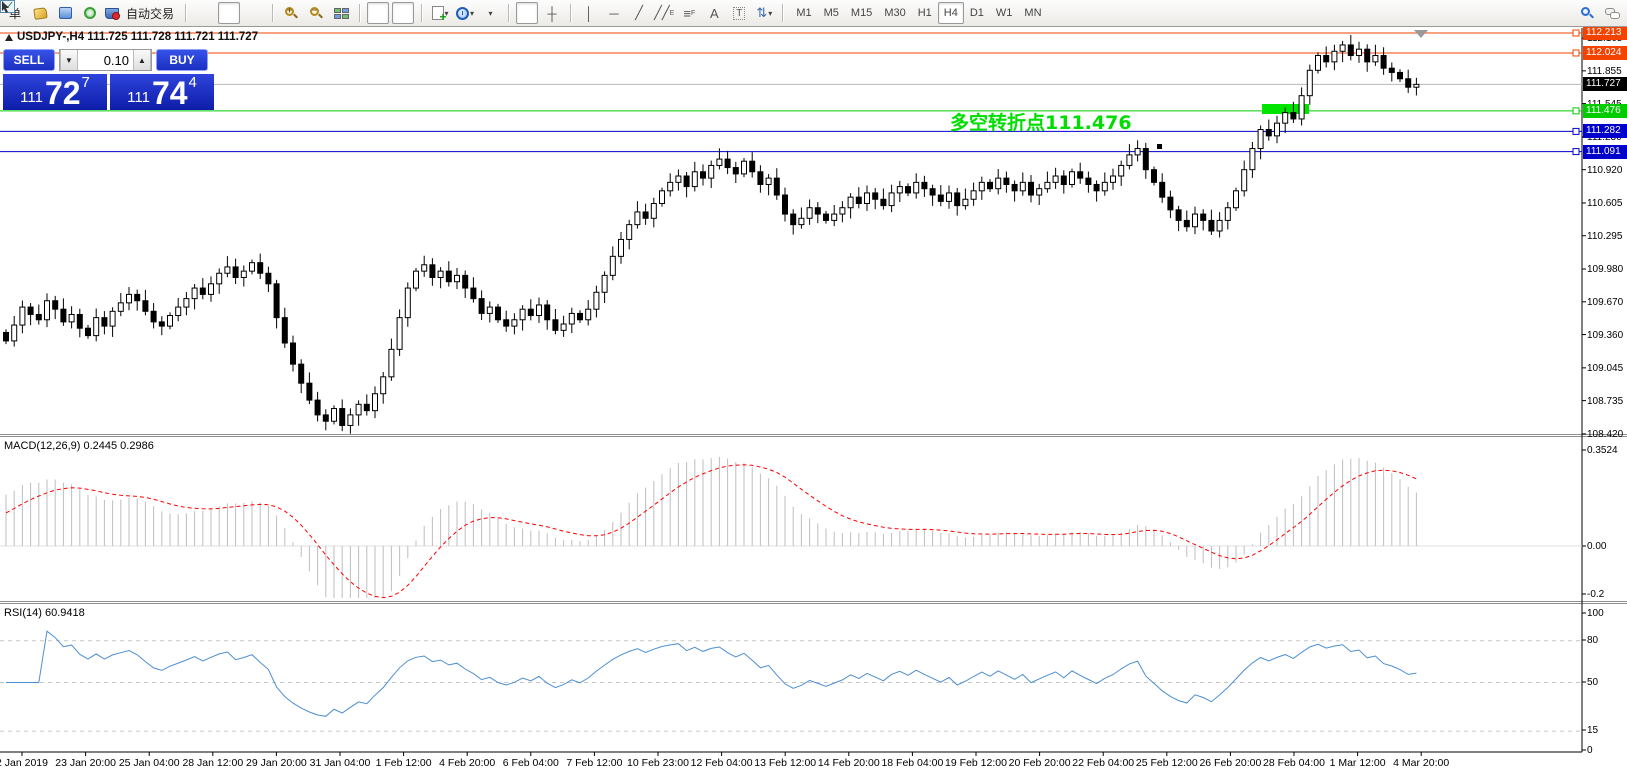  Describe the element at coordinates (65, 13) in the screenshot. I see `strategy-tester-icon` at that location.